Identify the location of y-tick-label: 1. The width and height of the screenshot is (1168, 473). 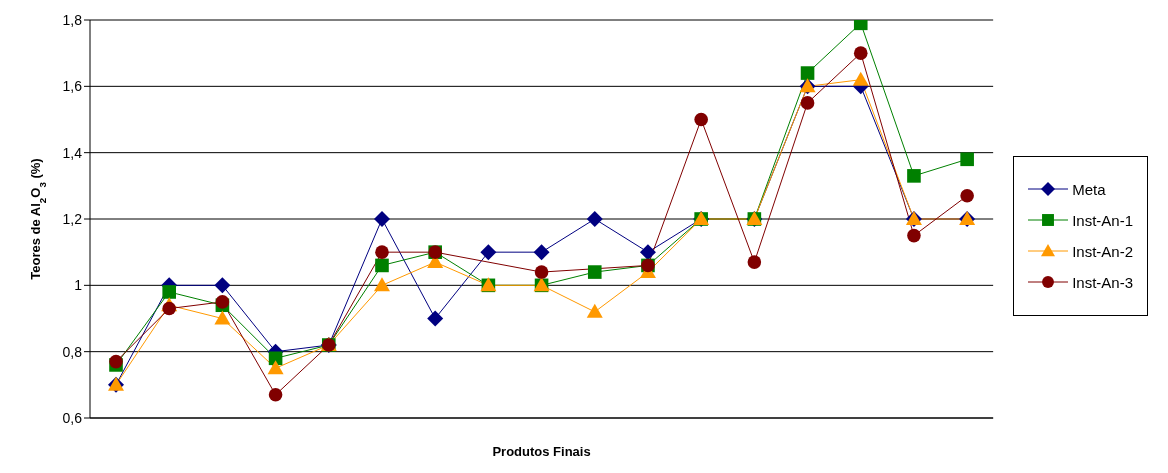
(78, 285).